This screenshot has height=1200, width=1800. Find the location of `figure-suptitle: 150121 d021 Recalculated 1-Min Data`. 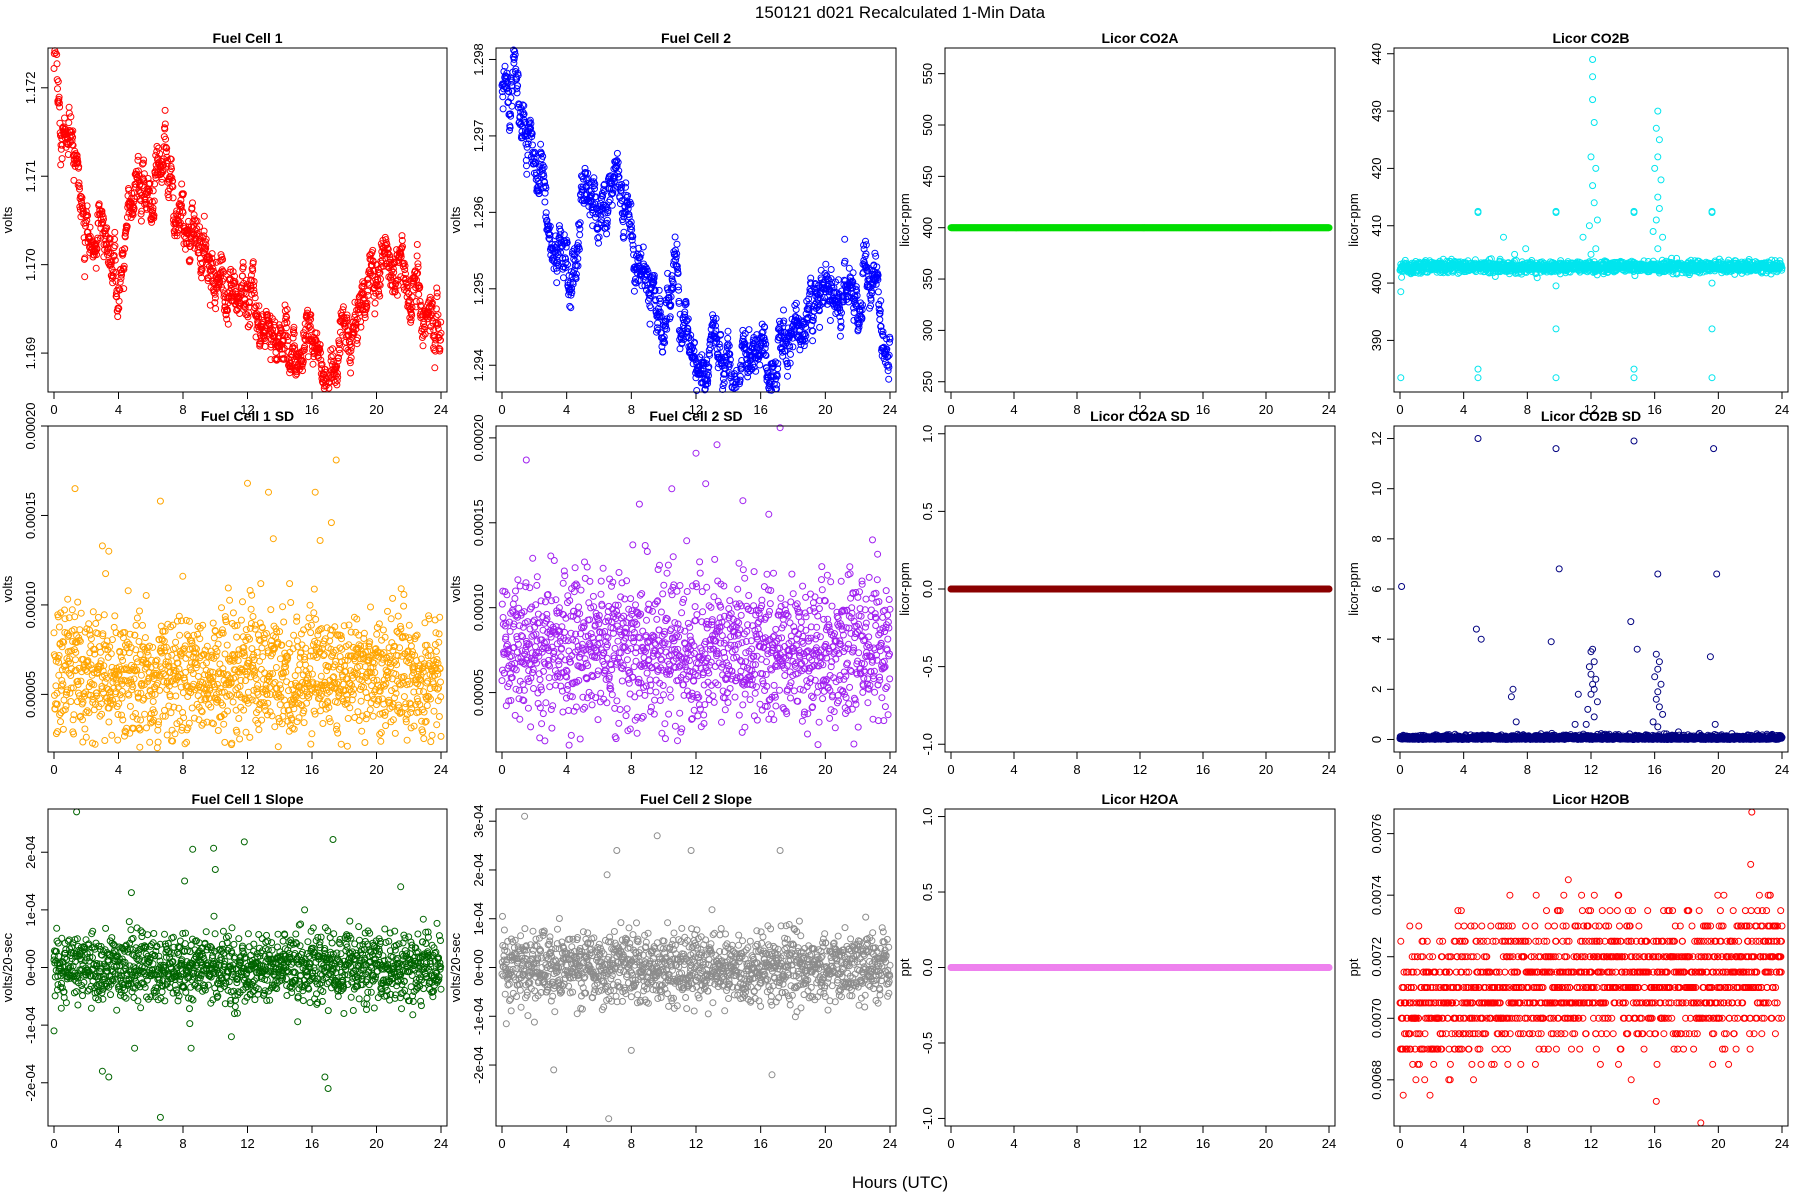

figure-suptitle: 150121 d021 Recalculated 1-Min Data is located at coordinates (900, 12).